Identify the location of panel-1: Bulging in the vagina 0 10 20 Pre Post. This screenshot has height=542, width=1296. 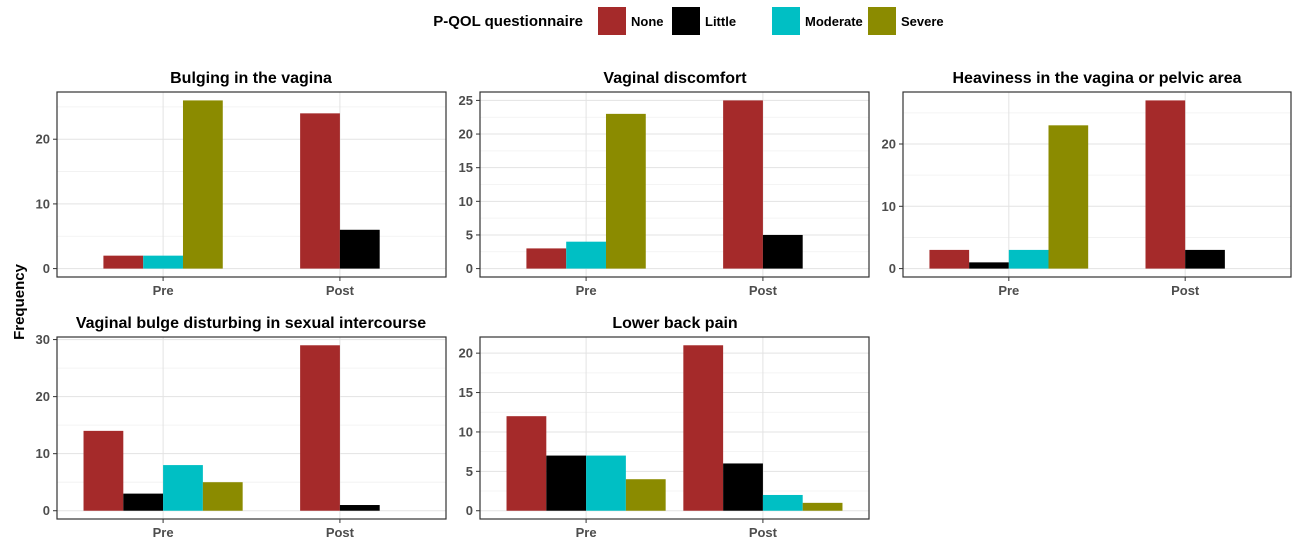
(241, 184).